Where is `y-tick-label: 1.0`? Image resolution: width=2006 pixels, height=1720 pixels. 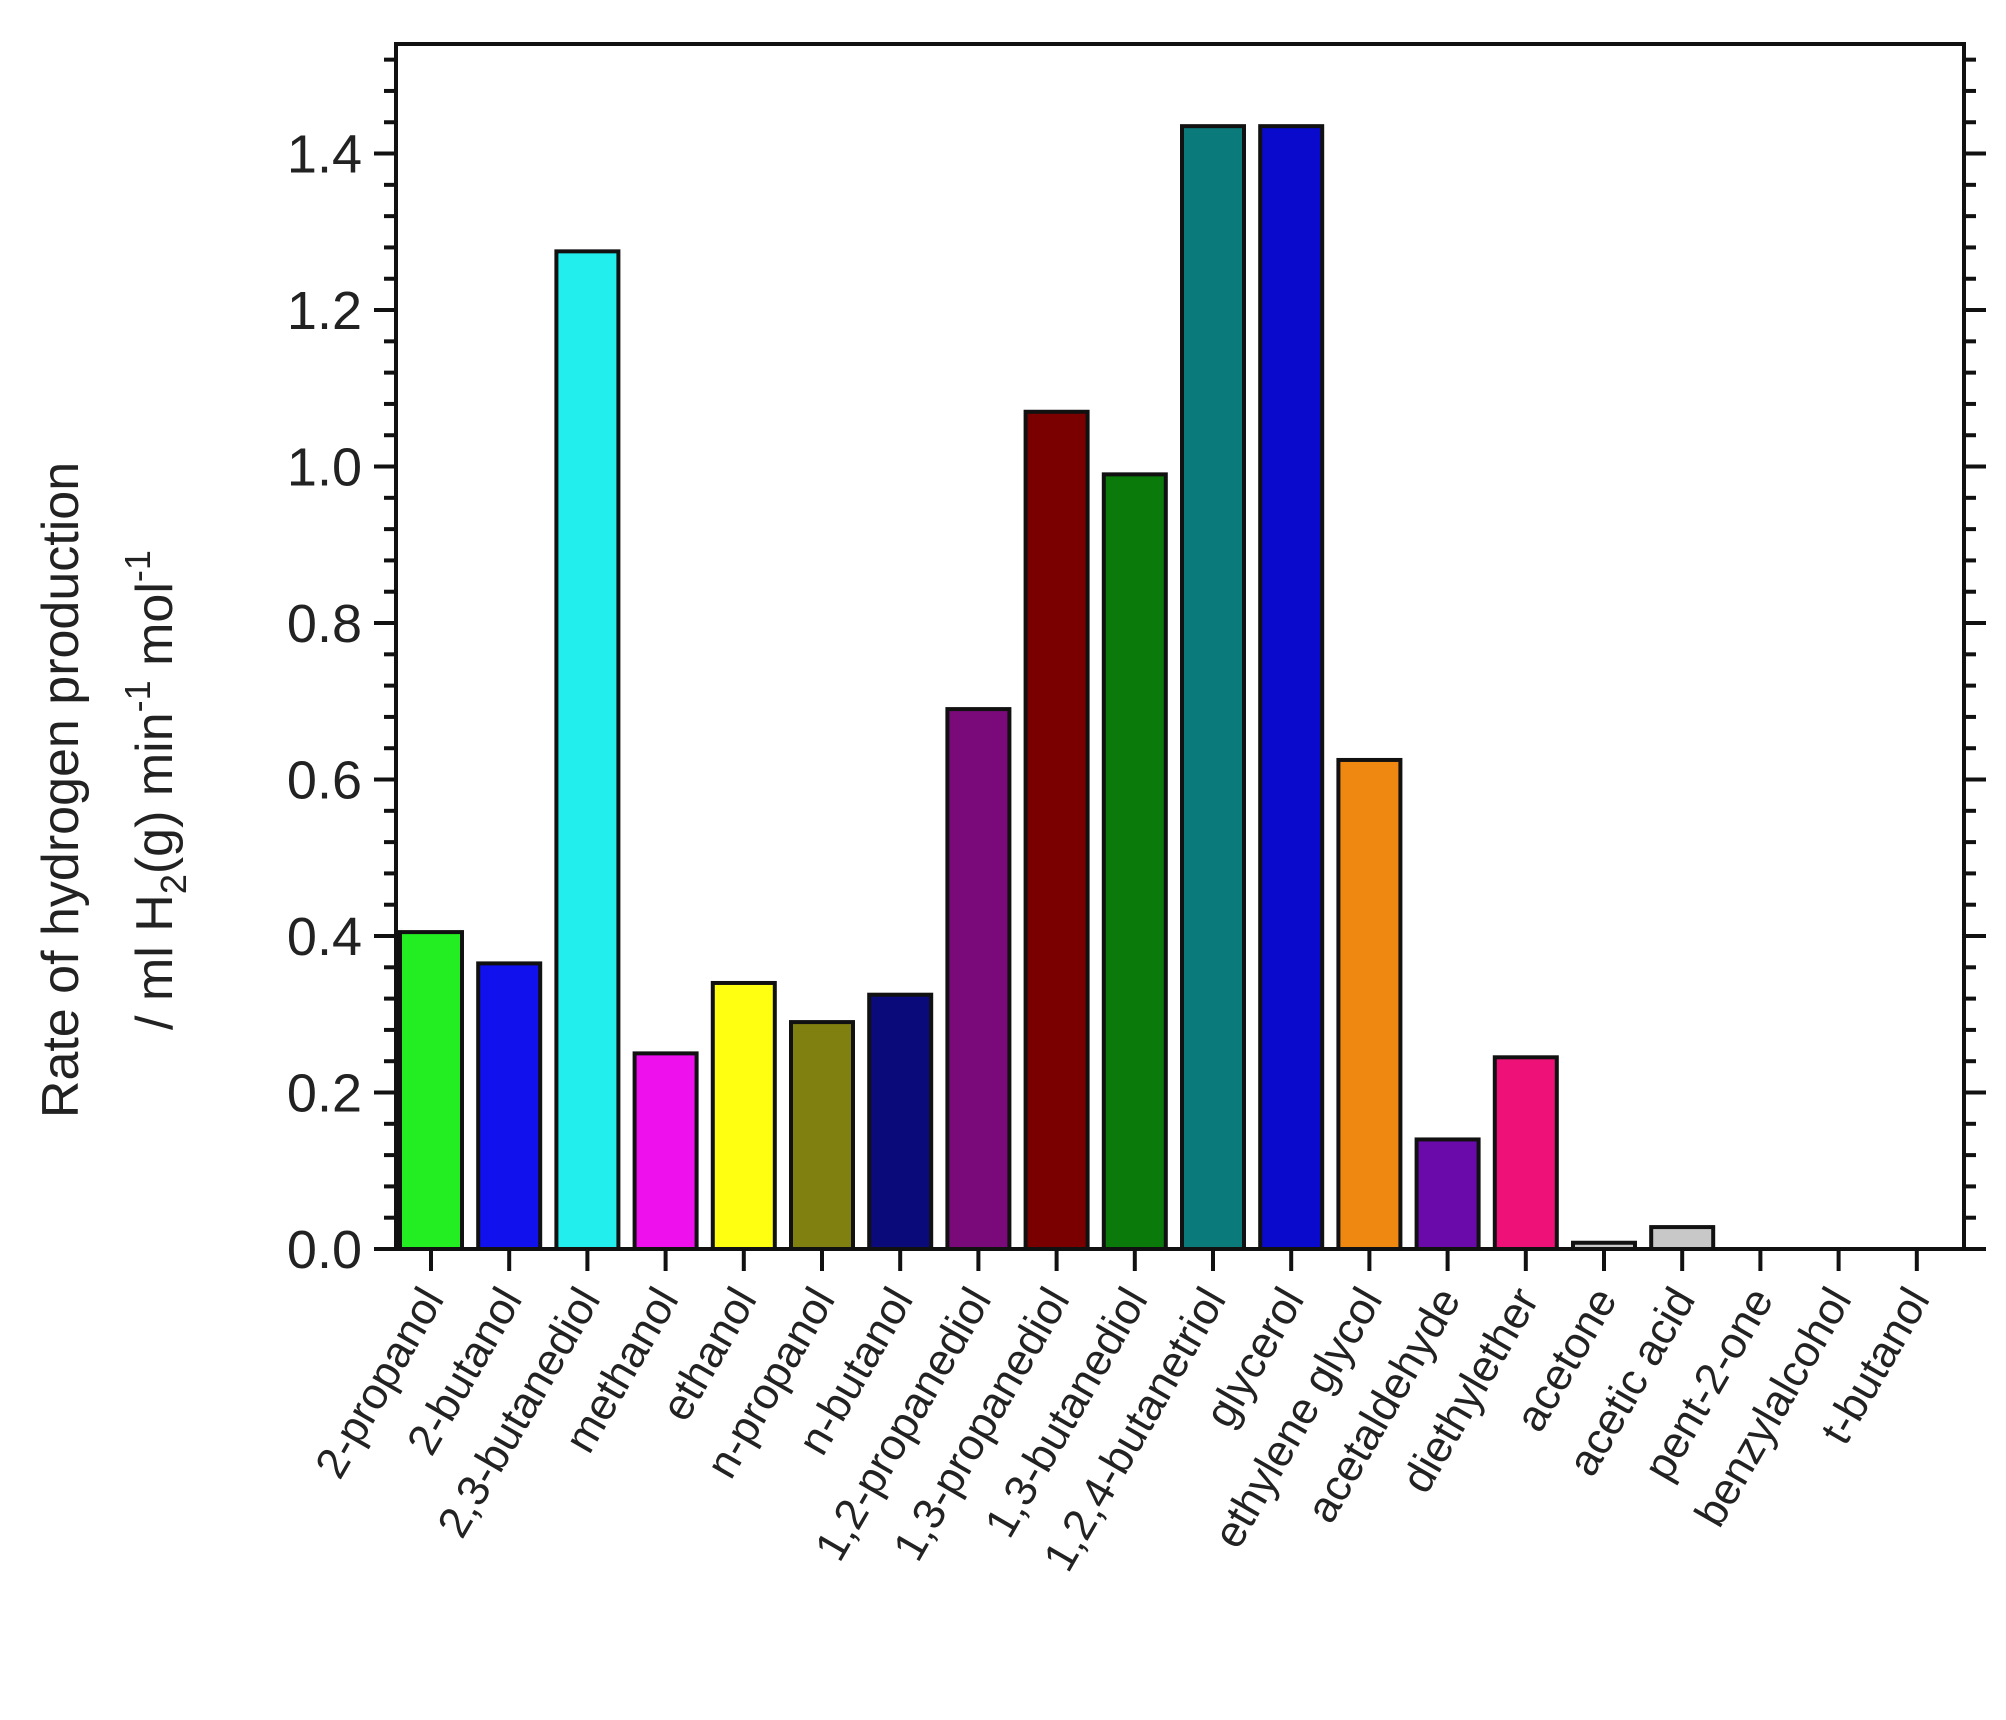
y-tick-label: 1.0 is located at coordinates (324, 468).